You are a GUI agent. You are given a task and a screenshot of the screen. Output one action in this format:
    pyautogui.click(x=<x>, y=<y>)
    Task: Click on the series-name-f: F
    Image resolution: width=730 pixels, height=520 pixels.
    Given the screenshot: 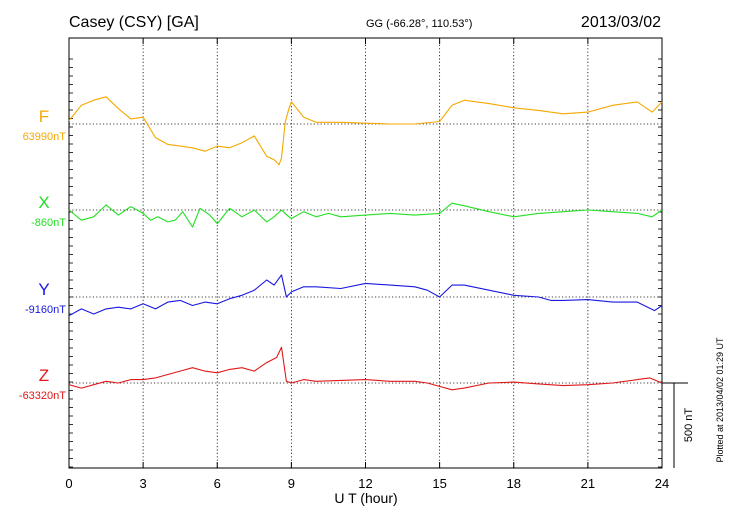 What is the action you would take?
    pyautogui.click(x=44, y=116)
    